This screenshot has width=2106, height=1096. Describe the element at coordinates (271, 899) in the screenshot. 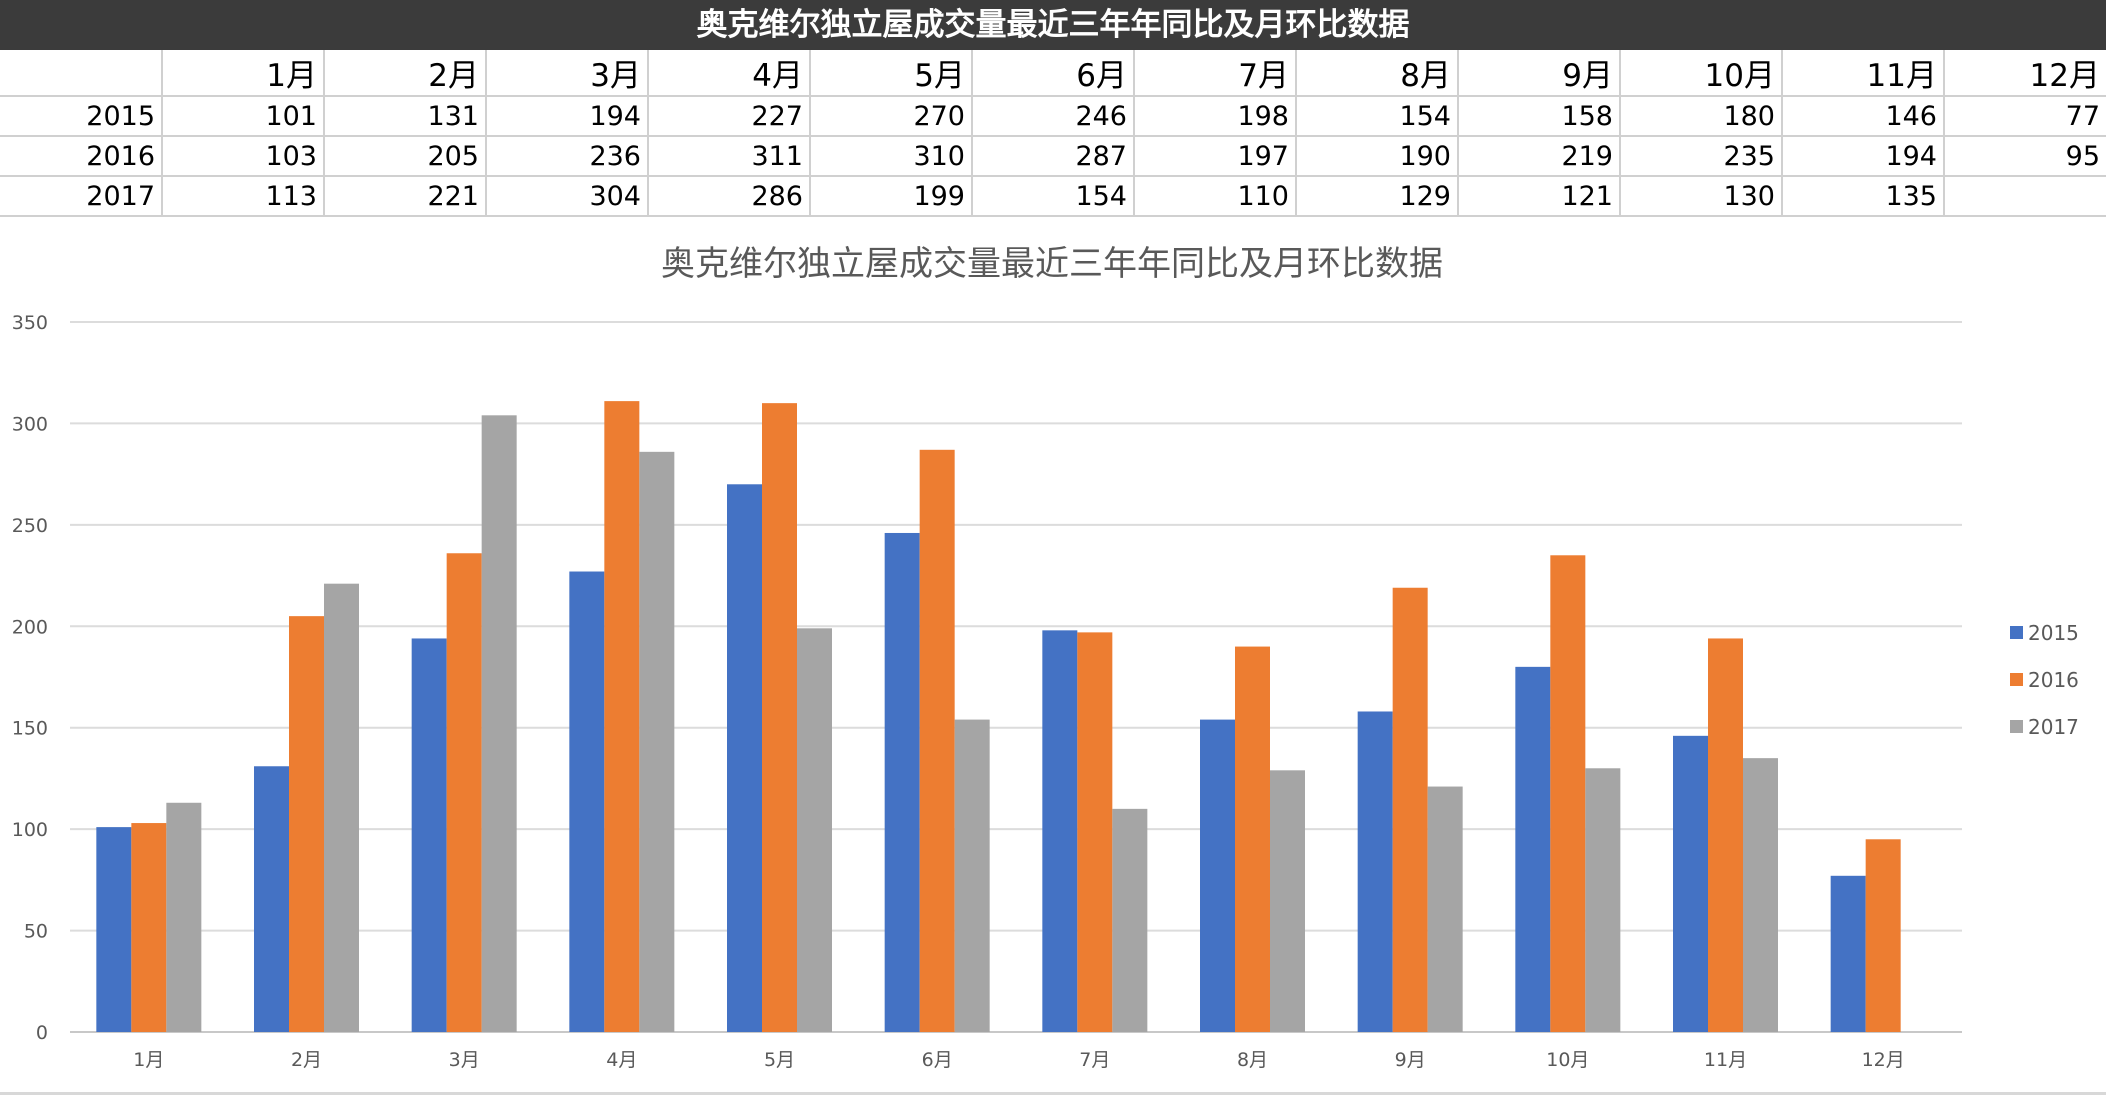

I see `bar-2015-2月` at that location.